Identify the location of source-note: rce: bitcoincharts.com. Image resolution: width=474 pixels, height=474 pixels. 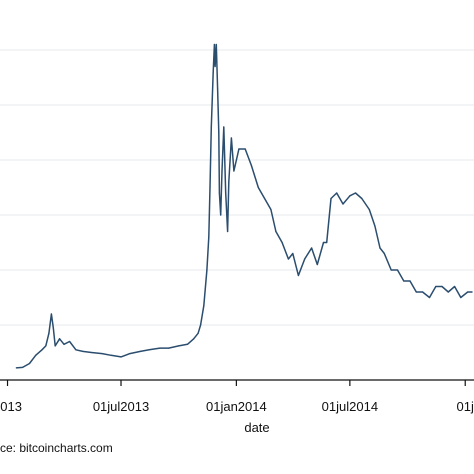
(56, 448).